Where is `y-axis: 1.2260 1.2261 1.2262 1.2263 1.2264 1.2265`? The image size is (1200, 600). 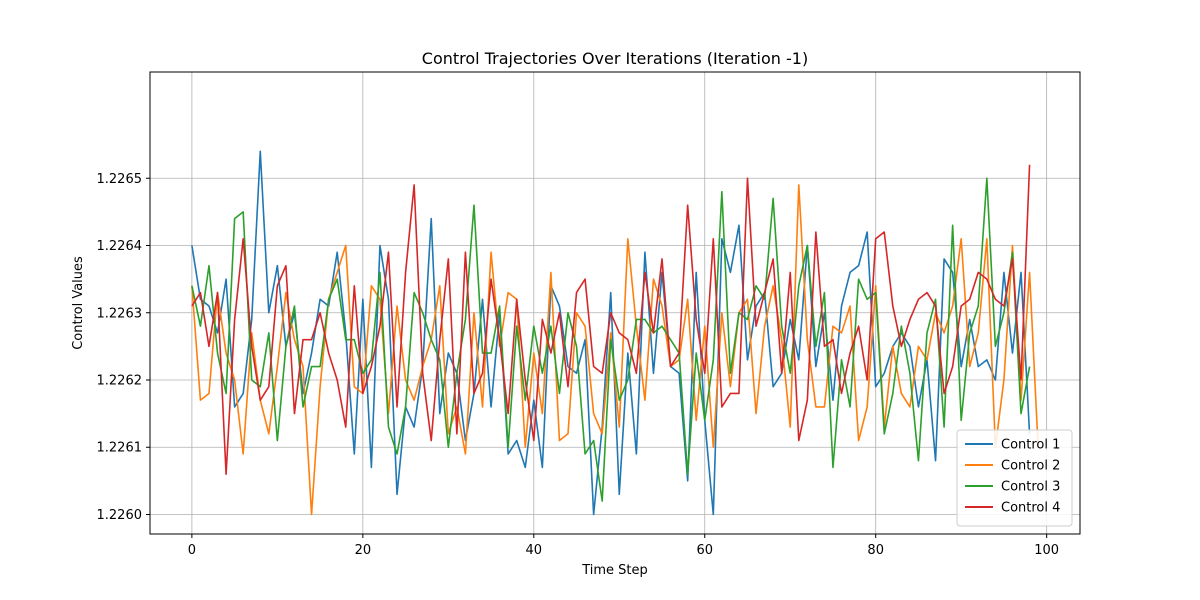
y-axis: 1.2260 1.2261 1.2262 1.2263 1.2264 1.2265 is located at coordinates (123, 347).